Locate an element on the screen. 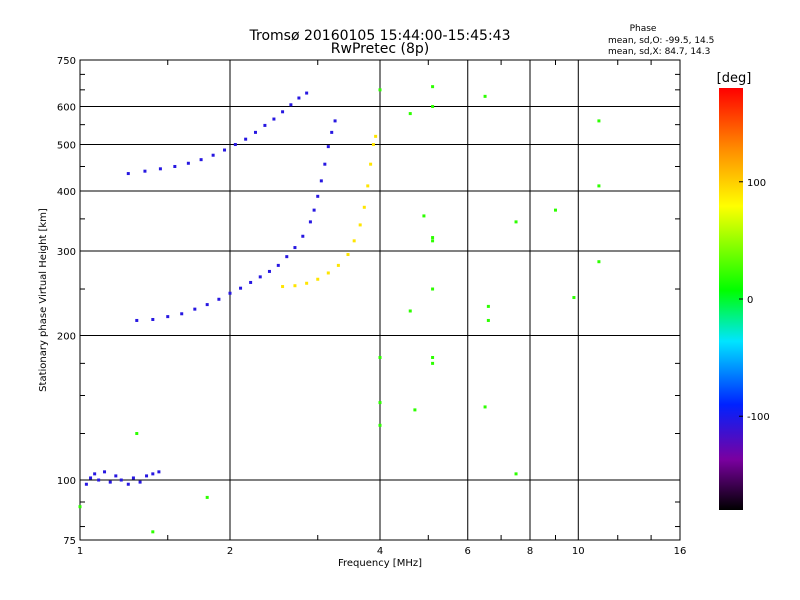 The image size is (800, 600). phase-stats-title: Phase is located at coordinates (643, 29).